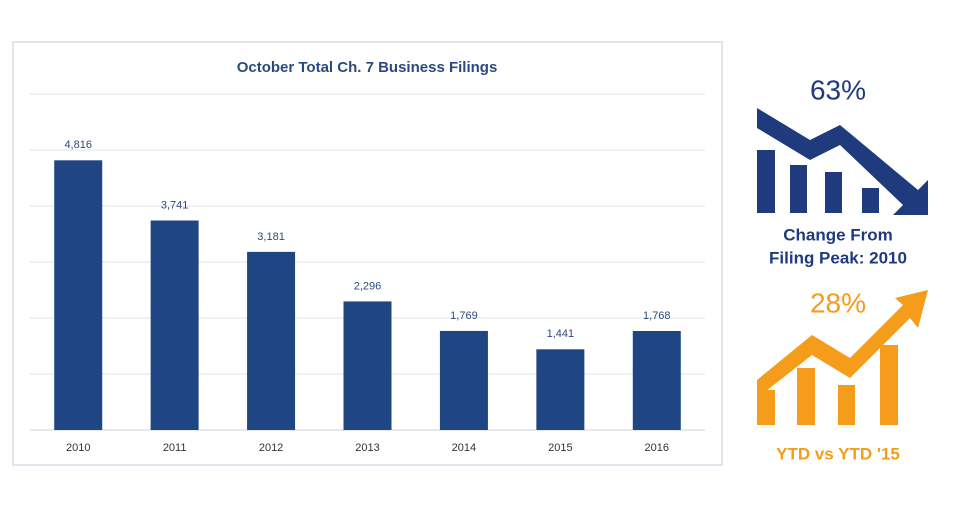  What do you see at coordinates (657, 316) in the screenshot?
I see `value-label: 1,768` at bounding box center [657, 316].